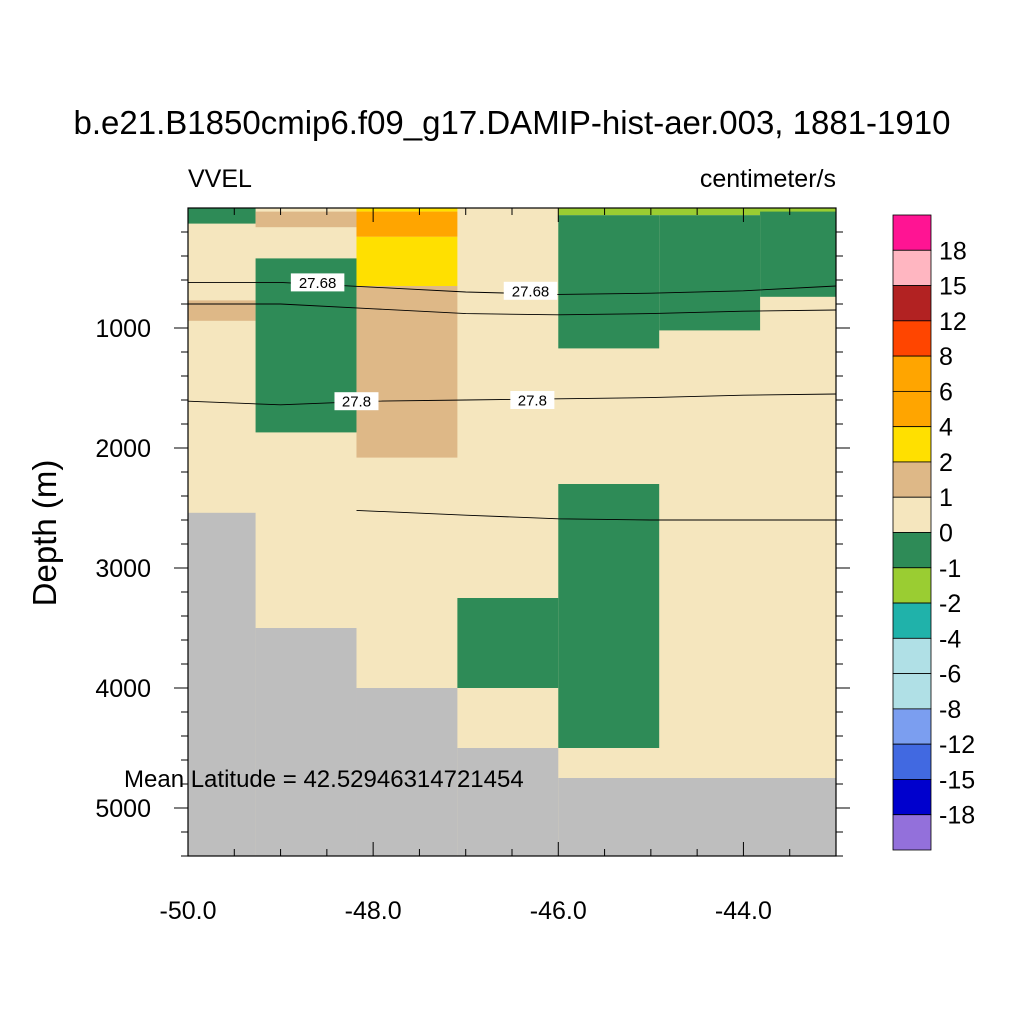 The width and height of the screenshot is (1024, 1024). Describe the element at coordinates (558, 911) in the screenshot. I see `x-tick-label: -46.0` at that location.